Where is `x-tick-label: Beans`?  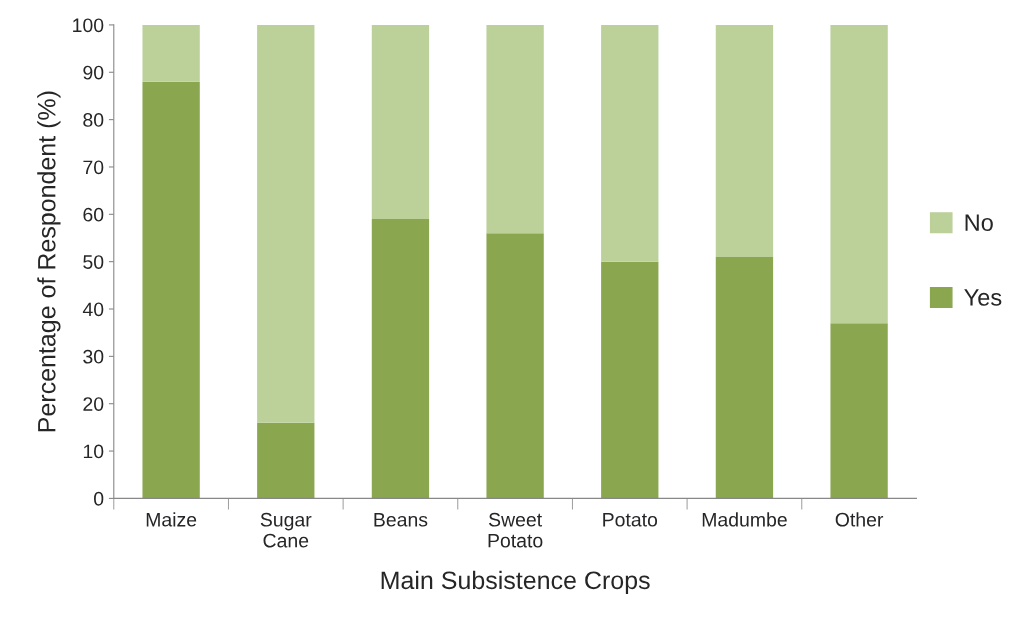
x-tick-label: Beans is located at coordinates (401, 520).